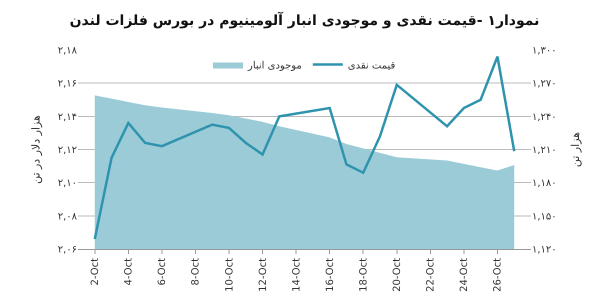 Image resolution: width=609 pixels, height=307 pixels. I want to click on x-tick-label: 2-Oct, so click(96, 272).